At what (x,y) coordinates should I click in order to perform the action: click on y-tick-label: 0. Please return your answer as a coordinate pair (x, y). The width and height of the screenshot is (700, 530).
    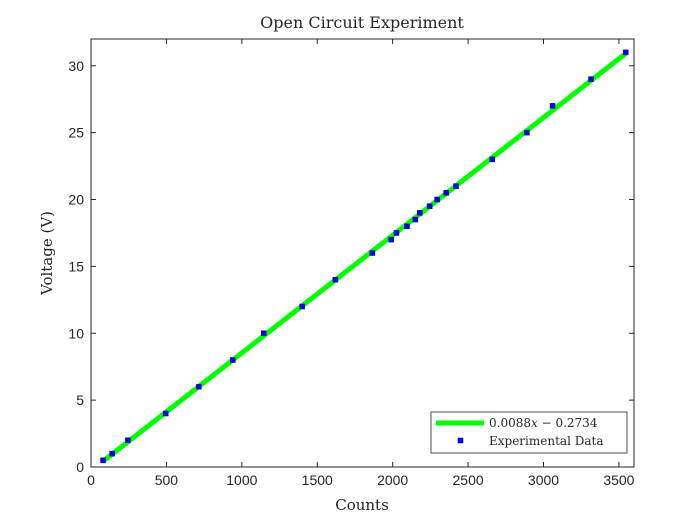
    Looking at the image, I should click on (80, 467).